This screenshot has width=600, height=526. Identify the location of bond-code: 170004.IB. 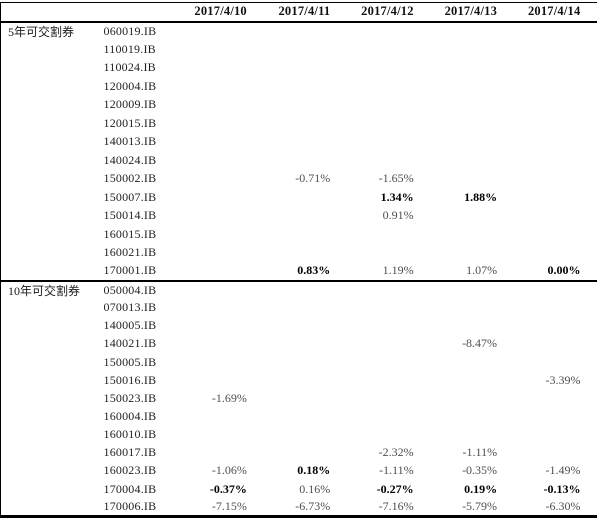
(130, 488).